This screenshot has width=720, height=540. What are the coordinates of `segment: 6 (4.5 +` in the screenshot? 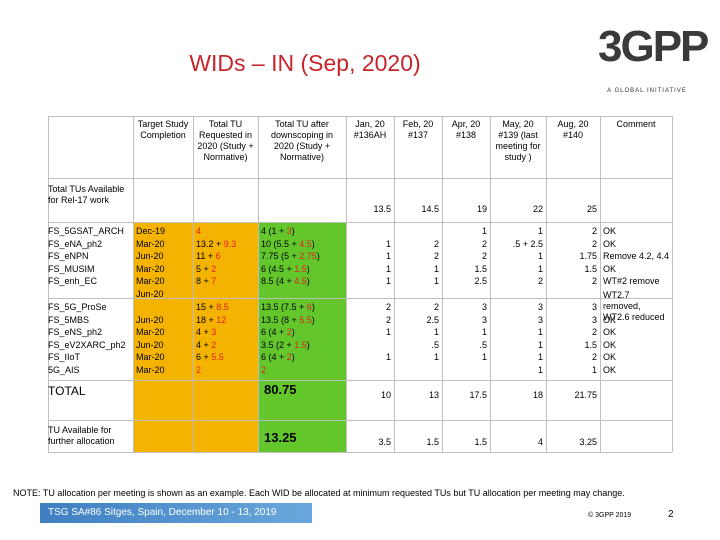 It's located at (278, 268).